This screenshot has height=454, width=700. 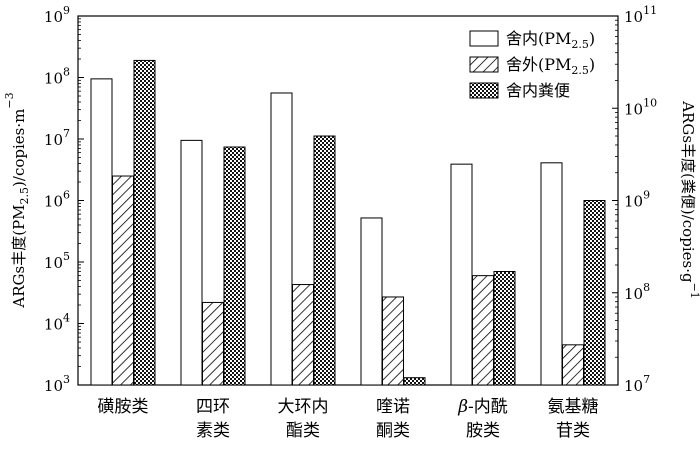 I want to click on category-label: 胺类, so click(x=483, y=431).